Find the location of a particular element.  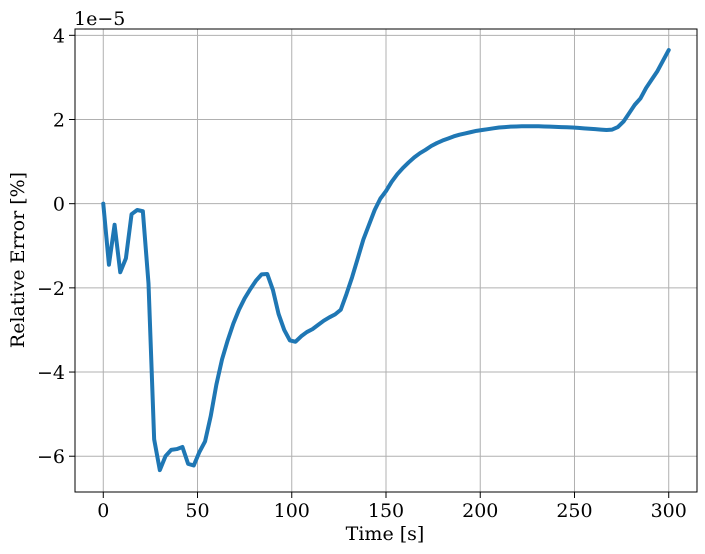

x-tick-label: 250 is located at coordinates (574, 511).